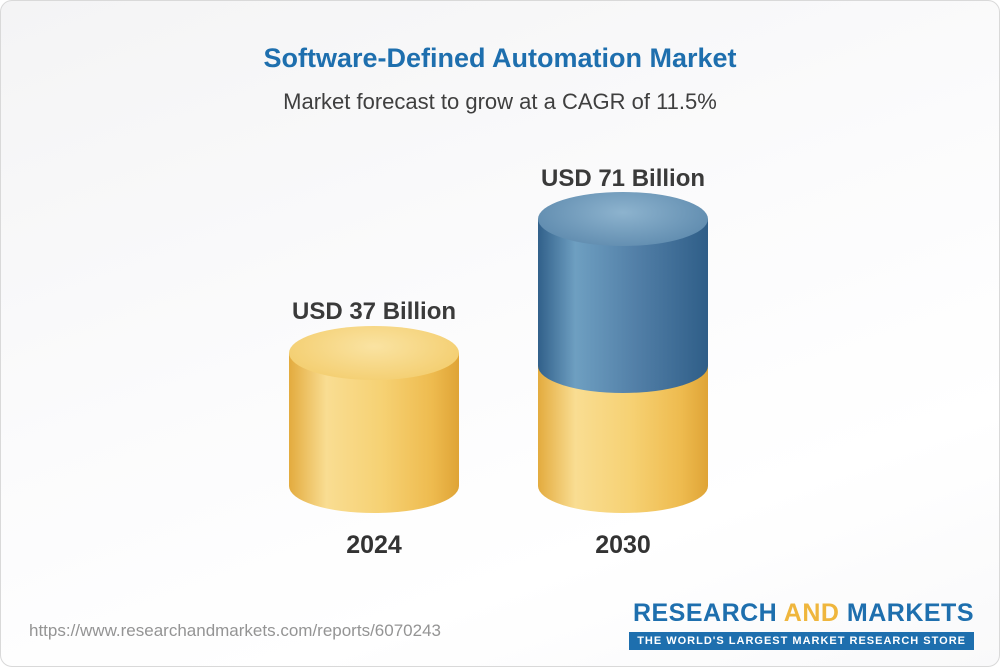 Image resolution: width=1000 pixels, height=667 pixels. Describe the element at coordinates (705, 613) in the screenshot. I see `logo-word-research: RESEARCH` at that location.